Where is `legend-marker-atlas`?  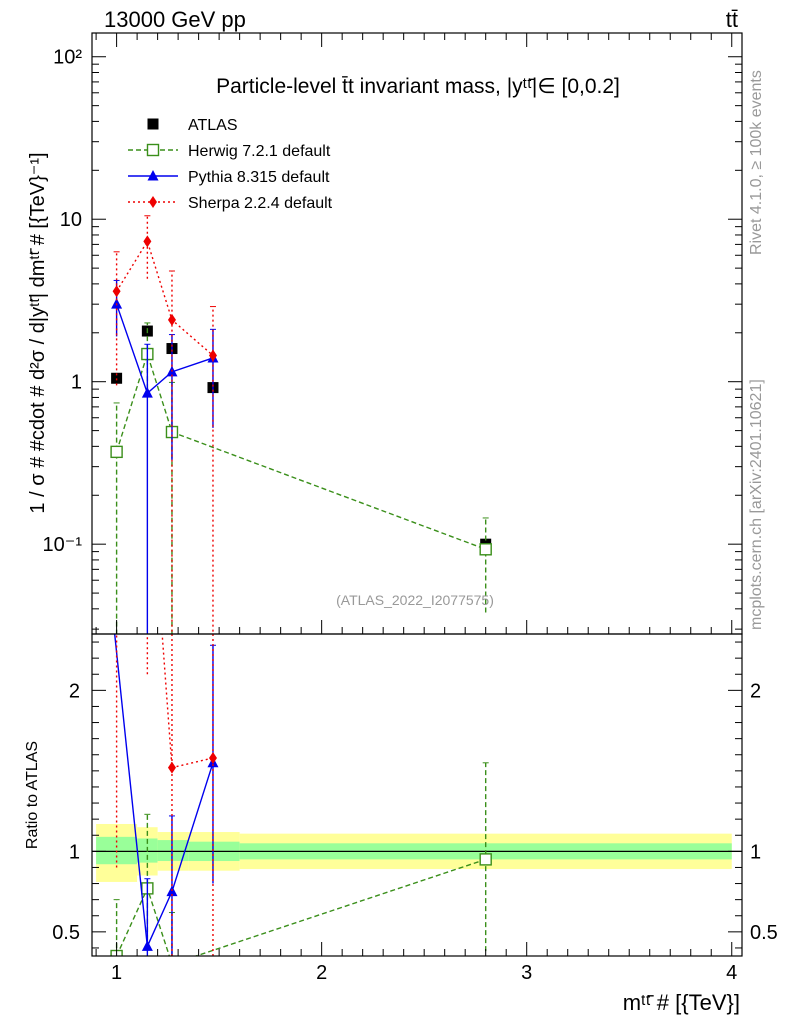
legend-marker-atlas is located at coordinates (153, 124).